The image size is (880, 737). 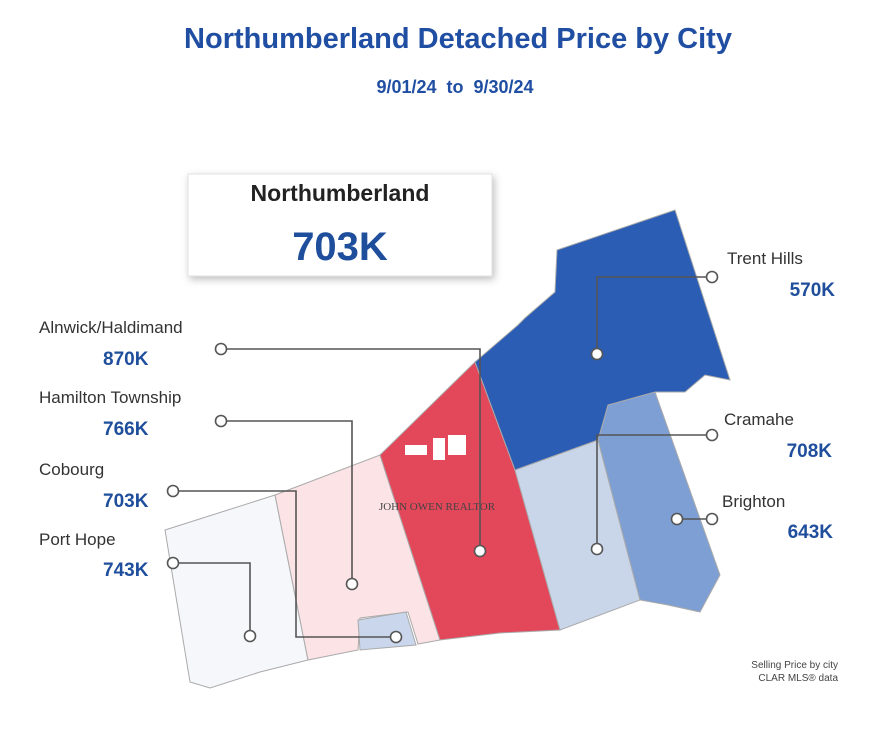 What do you see at coordinates (437, 507) in the screenshot?
I see `watermark: JOHN OWEN REALTOR` at bounding box center [437, 507].